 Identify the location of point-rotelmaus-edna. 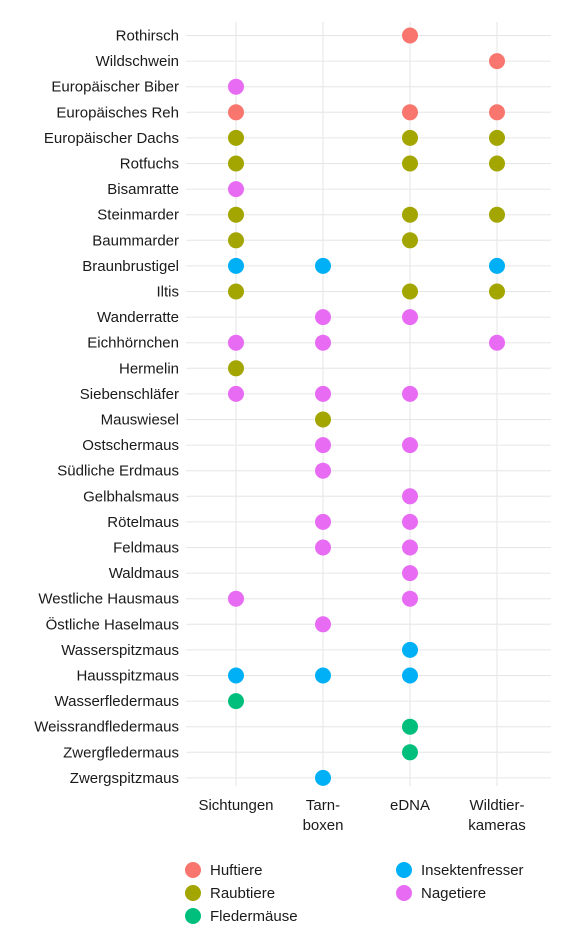
(410, 521).